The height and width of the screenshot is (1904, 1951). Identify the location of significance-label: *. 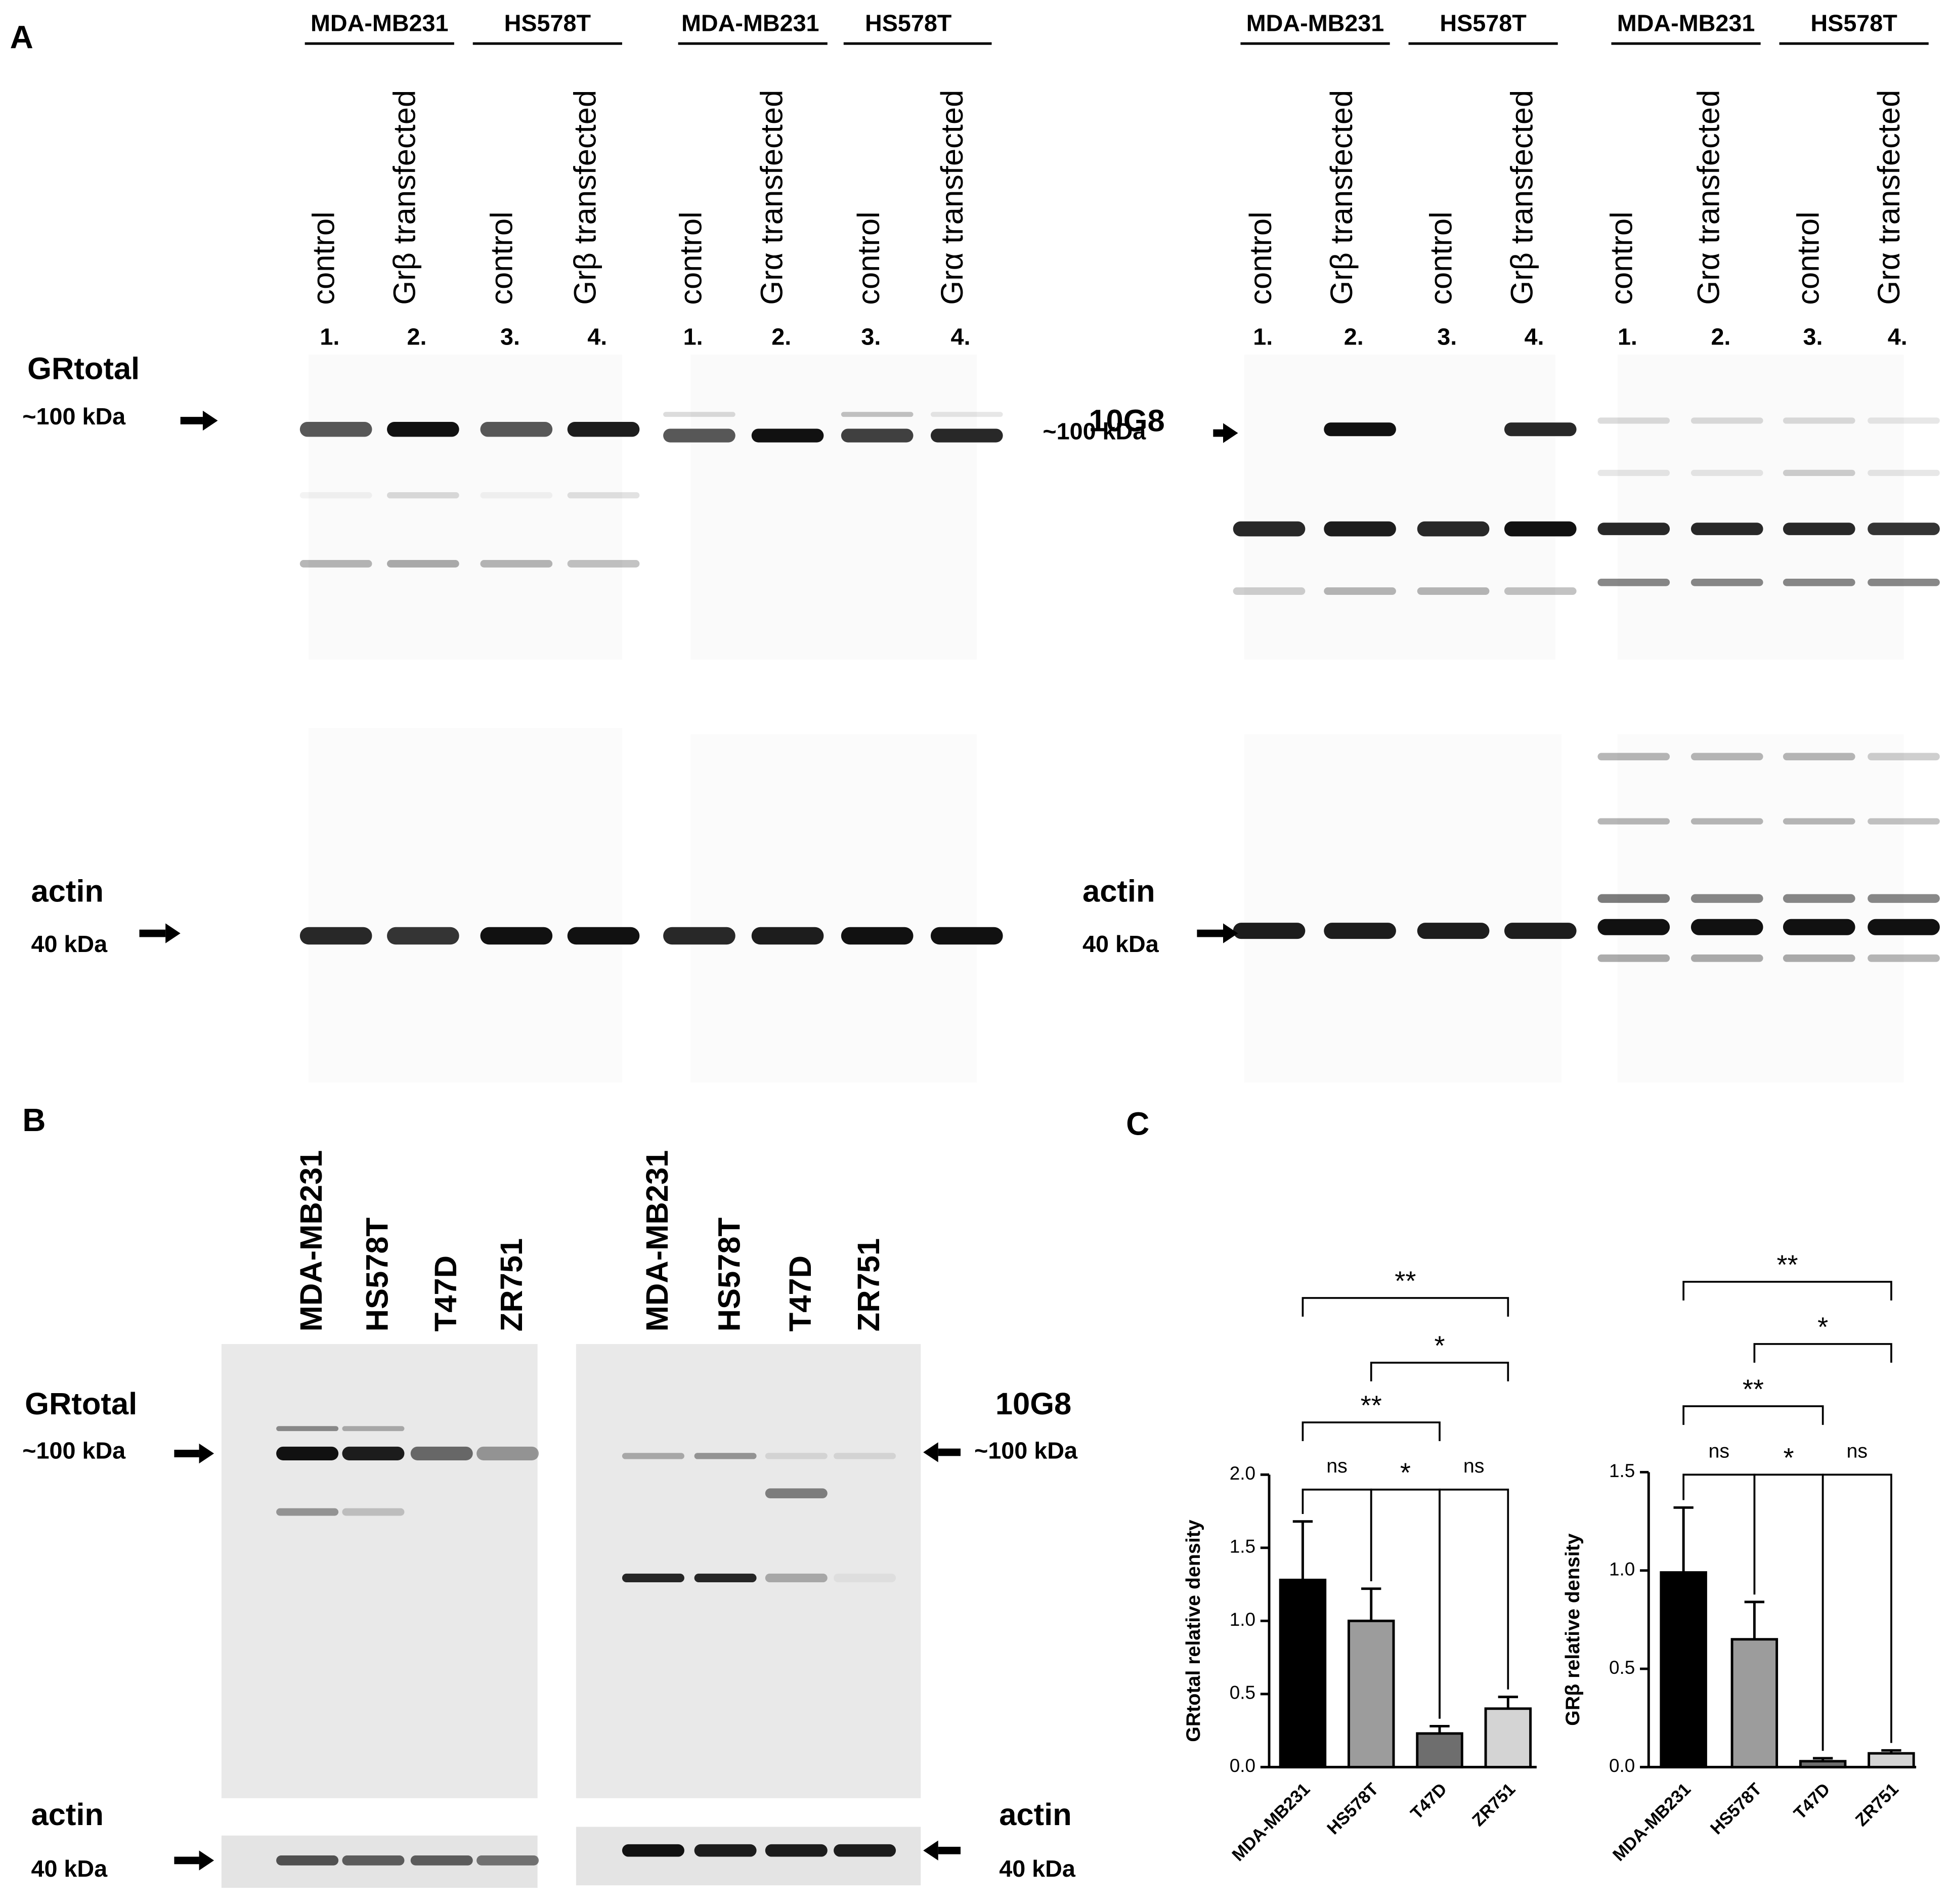
(1788, 1458).